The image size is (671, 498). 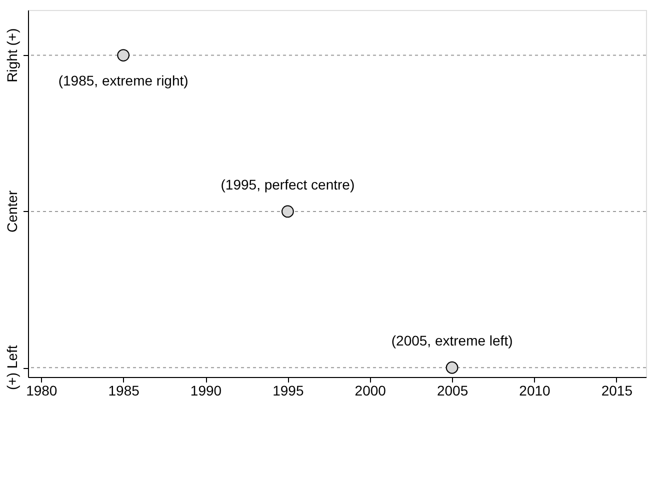 I want to click on annotation: (1995, perfect centre), so click(x=287, y=184).